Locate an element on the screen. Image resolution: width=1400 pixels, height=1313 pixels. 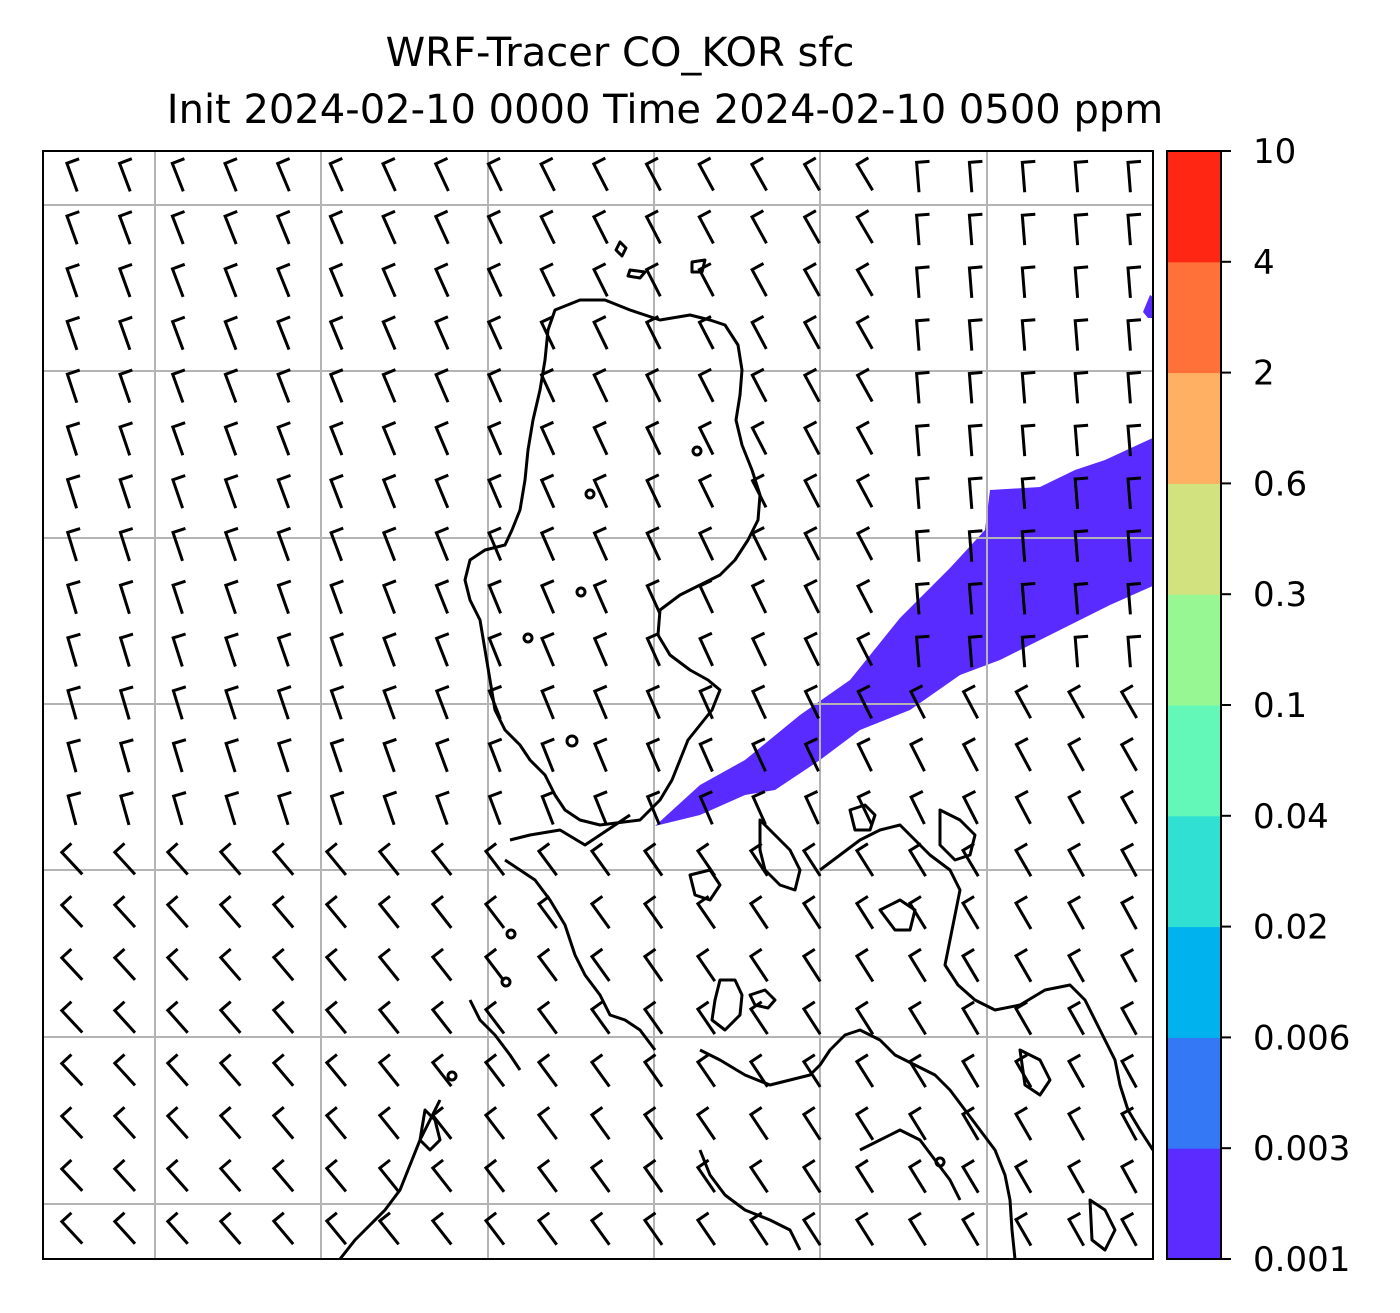
map-title-line1: WRF-Tracer CO_KOR sfc is located at coordinates (620, 53).